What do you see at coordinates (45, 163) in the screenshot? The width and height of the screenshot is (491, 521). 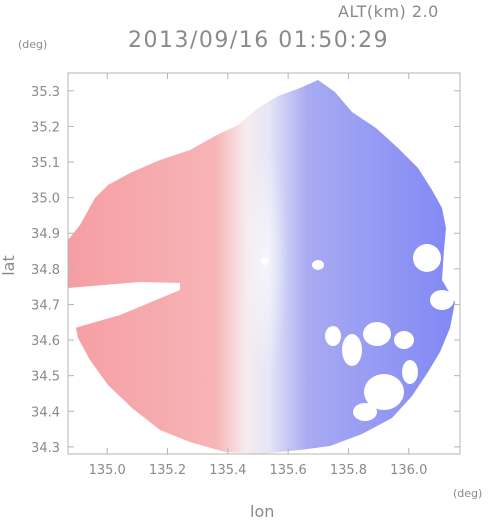 I see `y-tick-label: 35.1` at bounding box center [45, 163].